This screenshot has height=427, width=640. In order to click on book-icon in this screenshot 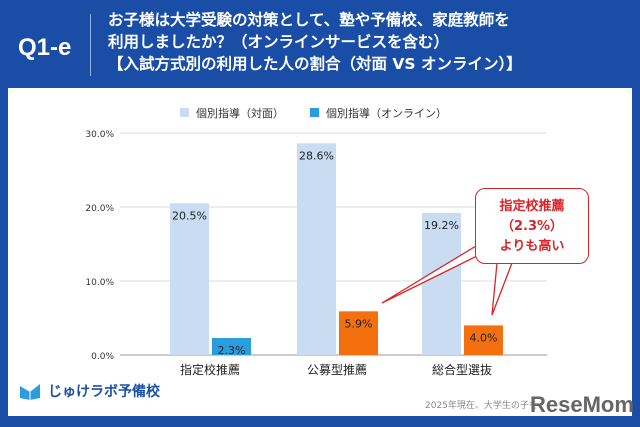, I will do `click(30, 392)`.